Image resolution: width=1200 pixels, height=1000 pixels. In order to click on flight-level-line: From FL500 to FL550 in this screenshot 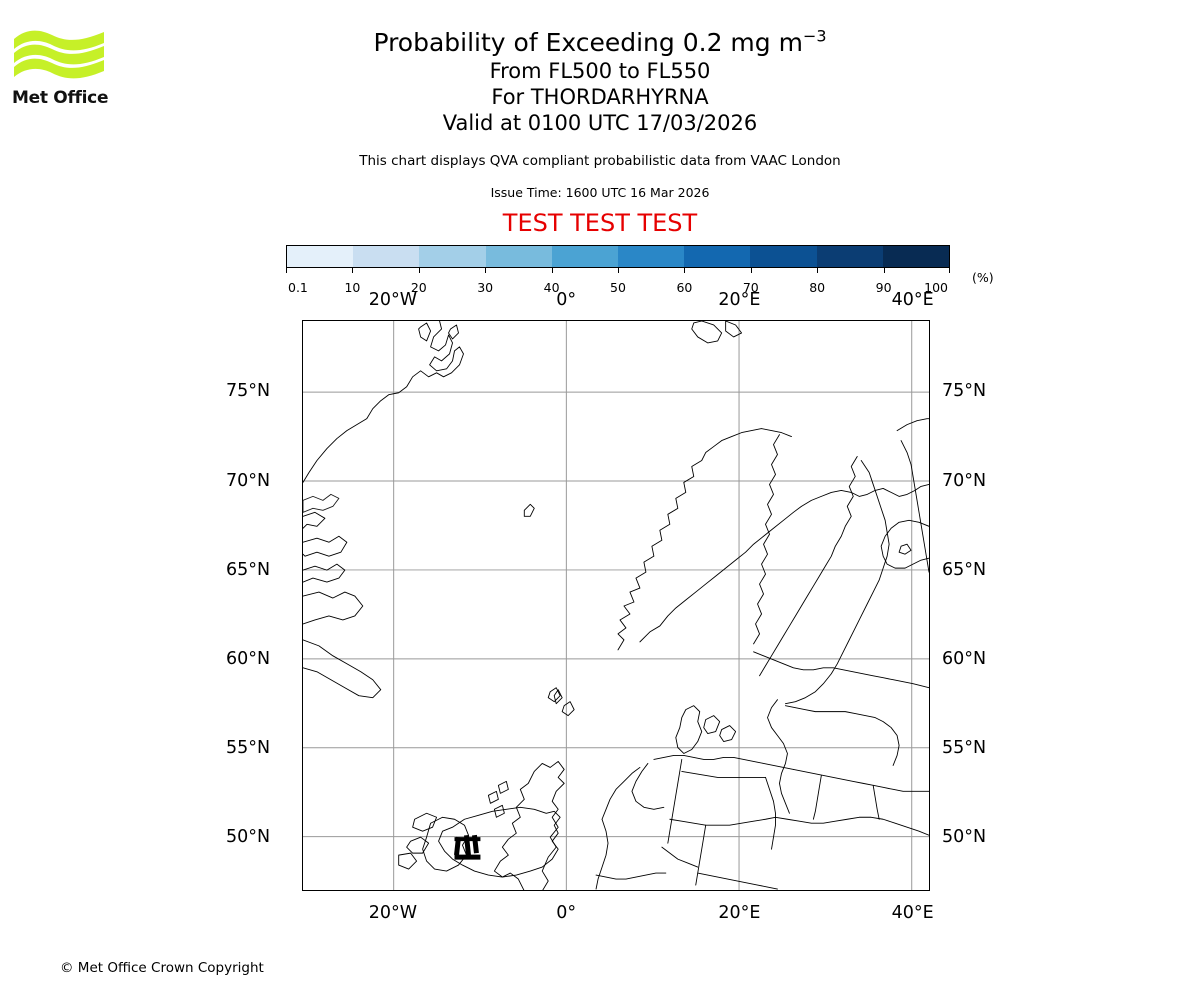, I will do `click(600, 71)`.